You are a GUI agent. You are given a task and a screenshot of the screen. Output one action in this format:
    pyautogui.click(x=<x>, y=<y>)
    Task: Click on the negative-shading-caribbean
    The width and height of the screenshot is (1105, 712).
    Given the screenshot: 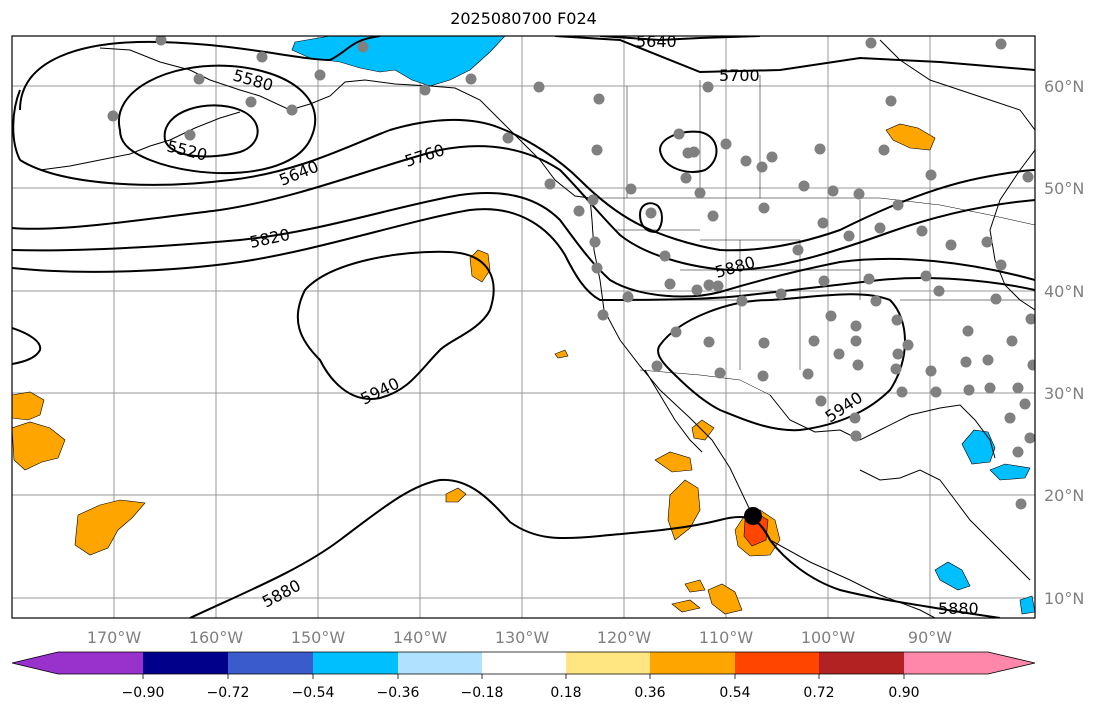 What is the action you would take?
    pyautogui.click(x=1027, y=605)
    